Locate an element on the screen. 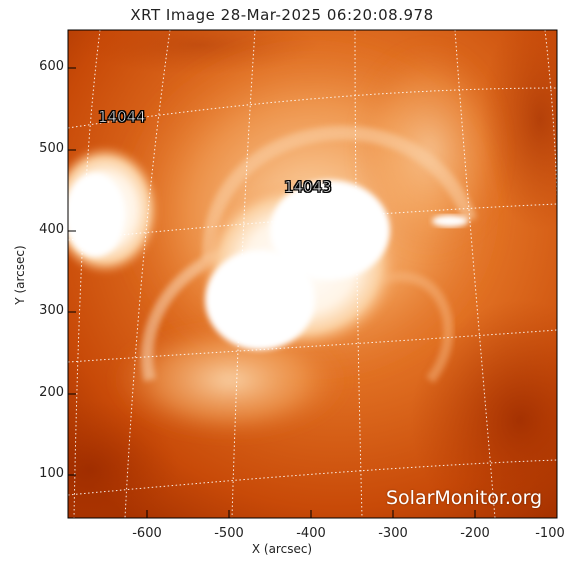 Image resolution: width=564 pixels, height=564 pixels. x-tick-label: -300 is located at coordinates (393, 533).